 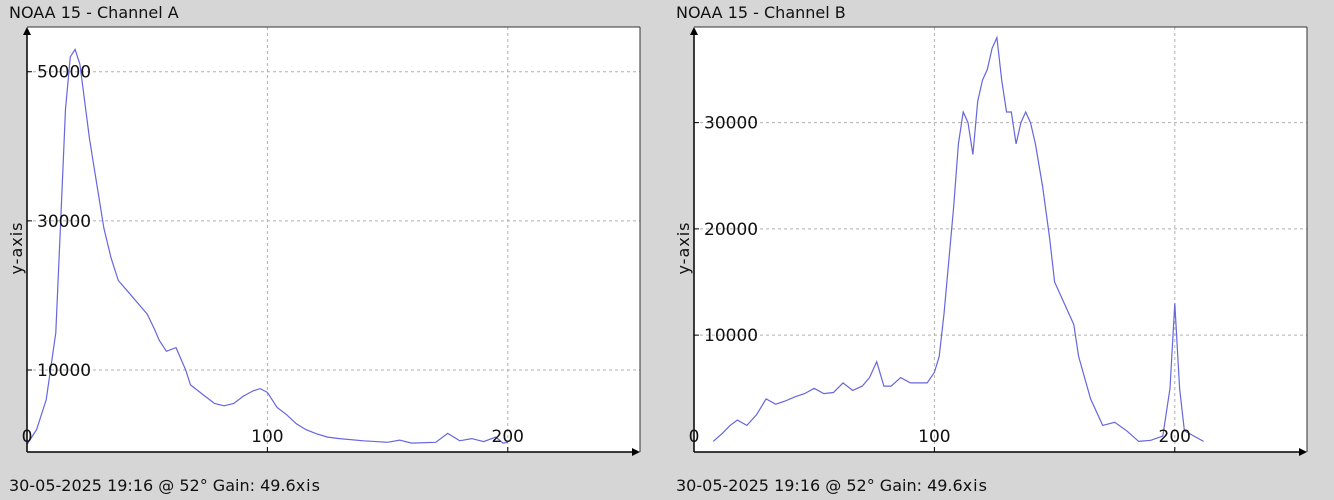 I want to click on y-tick-label: 50000, so click(x=64, y=73).